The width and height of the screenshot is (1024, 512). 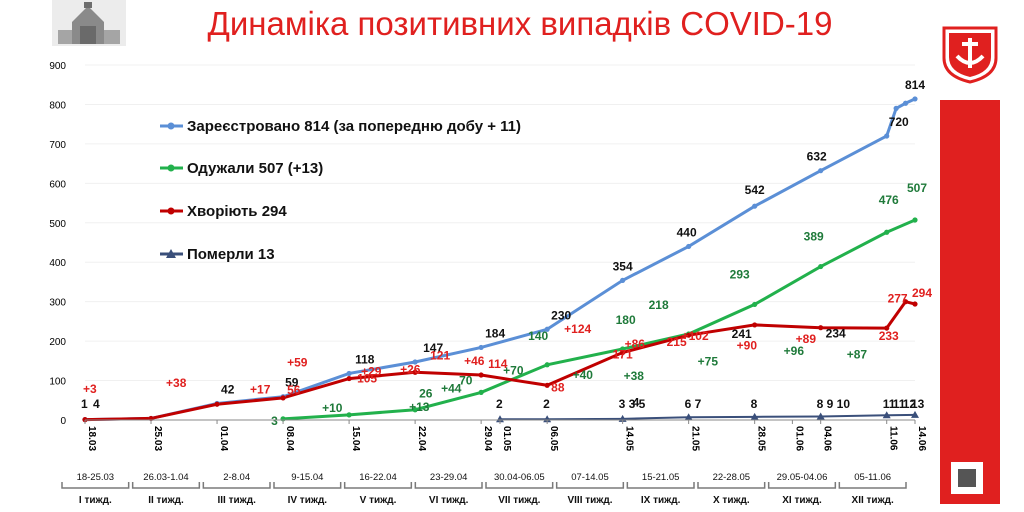 What do you see at coordinates (922, 293) in the screenshot?
I see `point-label: 294` at bounding box center [922, 293].